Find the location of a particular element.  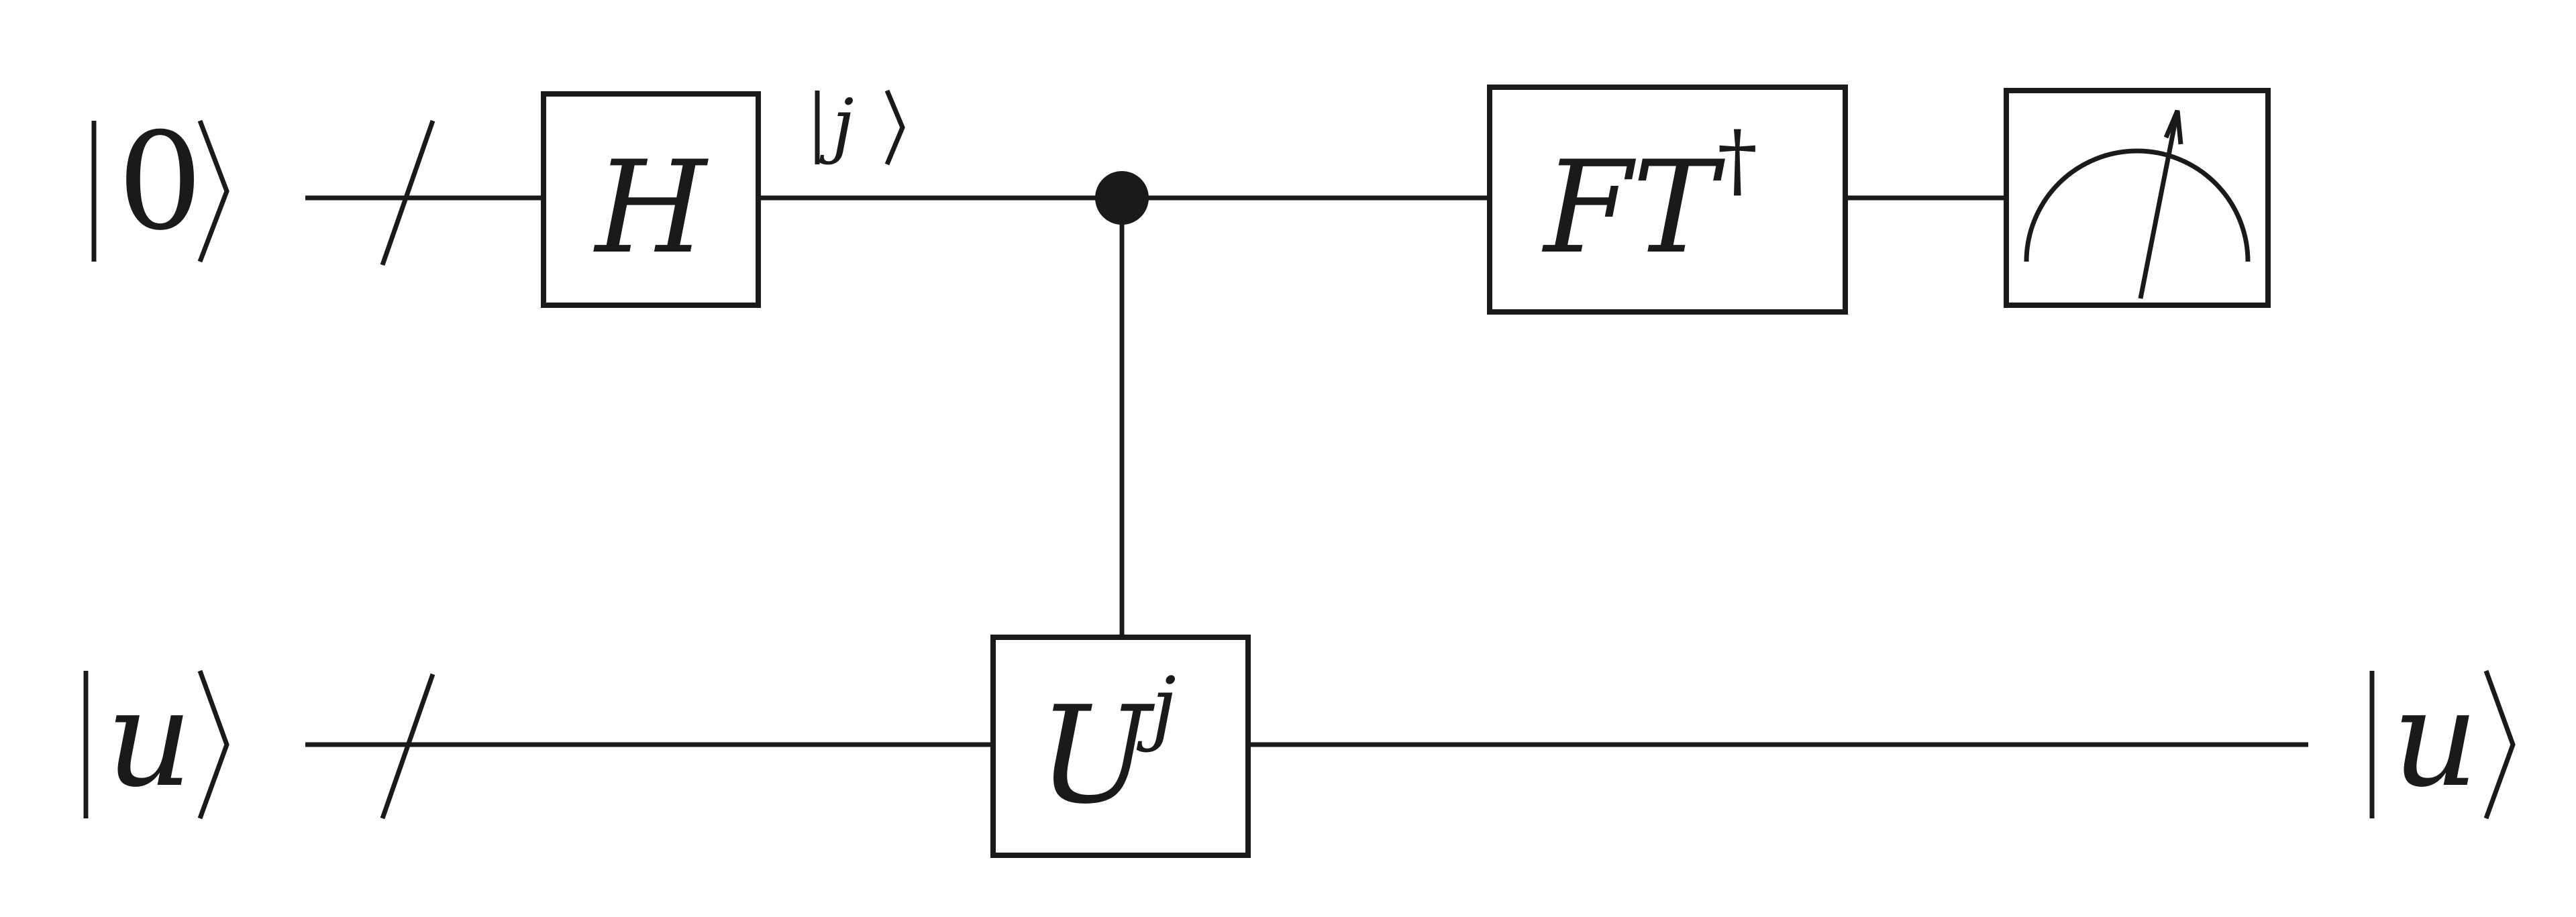

intermediate-state-label: j is located at coordinates (836, 125).